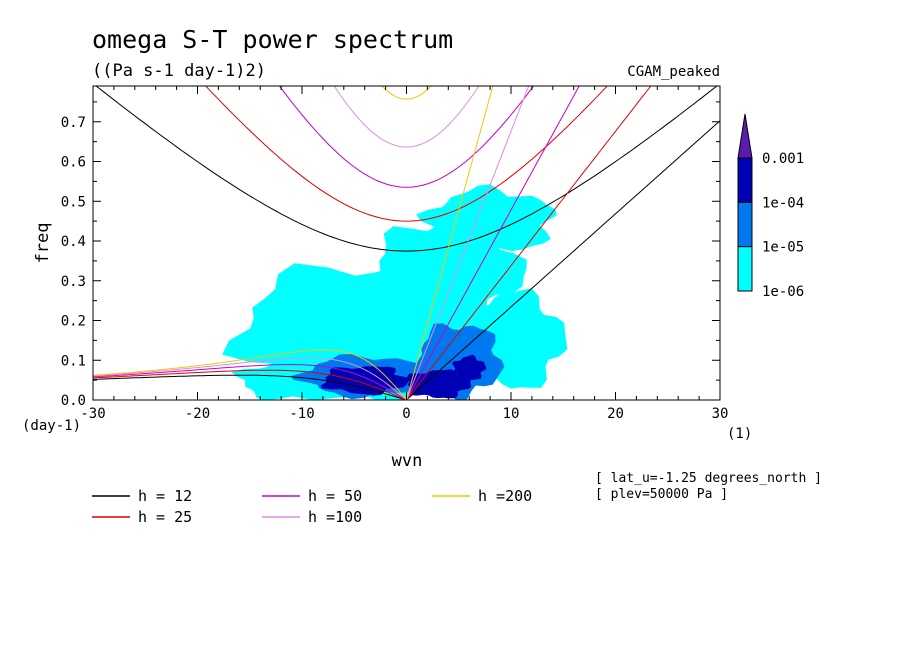  Describe the element at coordinates (43, 243) in the screenshot. I see `y-axis-label: freq` at that location.